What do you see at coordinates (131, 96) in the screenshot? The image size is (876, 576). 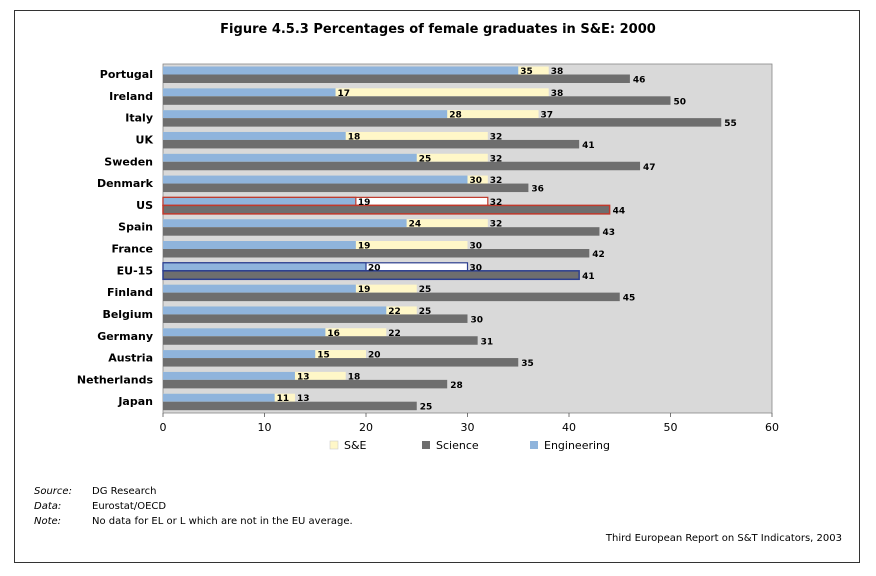 I see `category-label-ireland: Ireland` at bounding box center [131, 96].